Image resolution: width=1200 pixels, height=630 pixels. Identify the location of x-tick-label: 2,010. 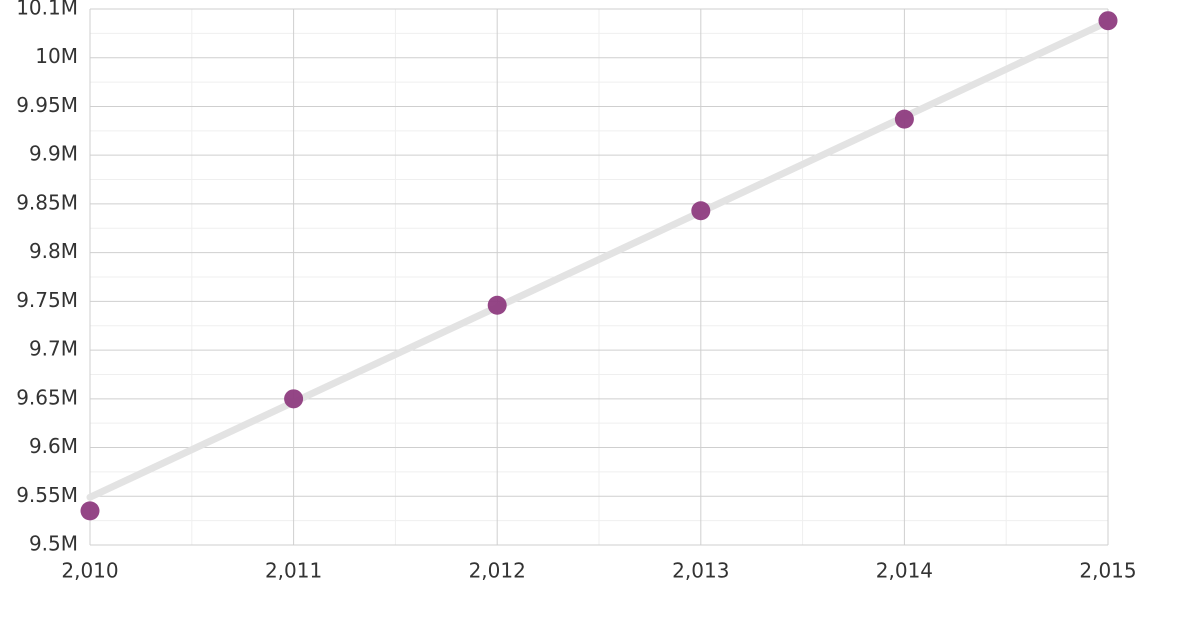
(89, 571).